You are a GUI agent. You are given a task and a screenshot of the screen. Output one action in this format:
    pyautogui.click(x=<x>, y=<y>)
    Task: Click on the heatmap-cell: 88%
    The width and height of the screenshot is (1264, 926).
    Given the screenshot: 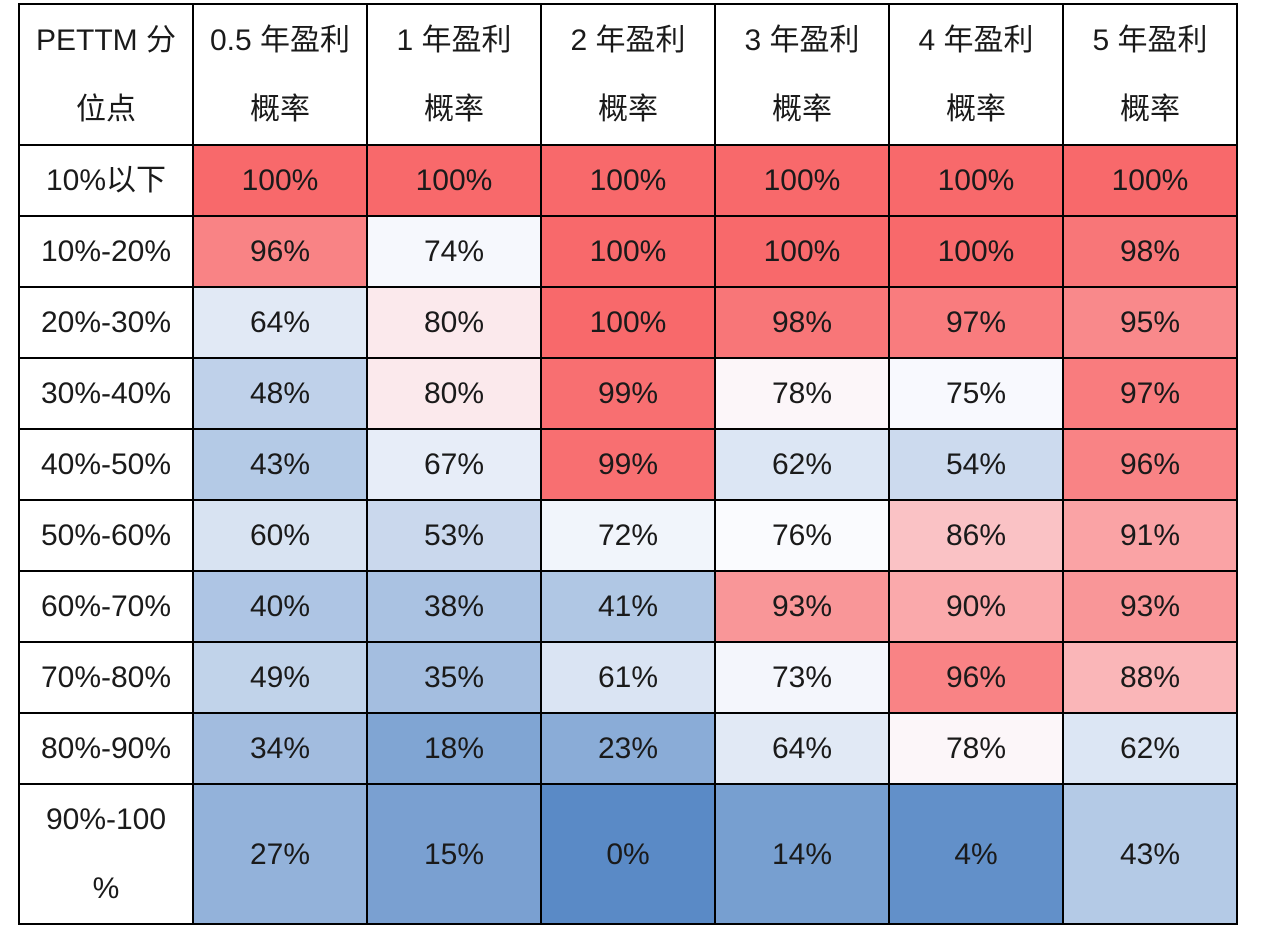 What is the action you would take?
    pyautogui.click(x=1150, y=677)
    